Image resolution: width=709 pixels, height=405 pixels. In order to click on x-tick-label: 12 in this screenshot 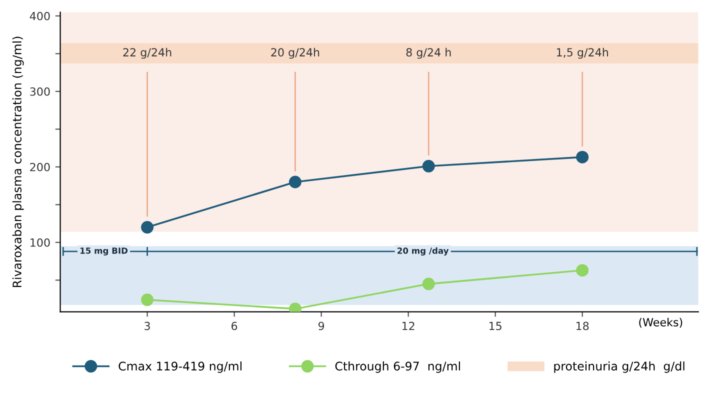, I will do `click(408, 326)`.